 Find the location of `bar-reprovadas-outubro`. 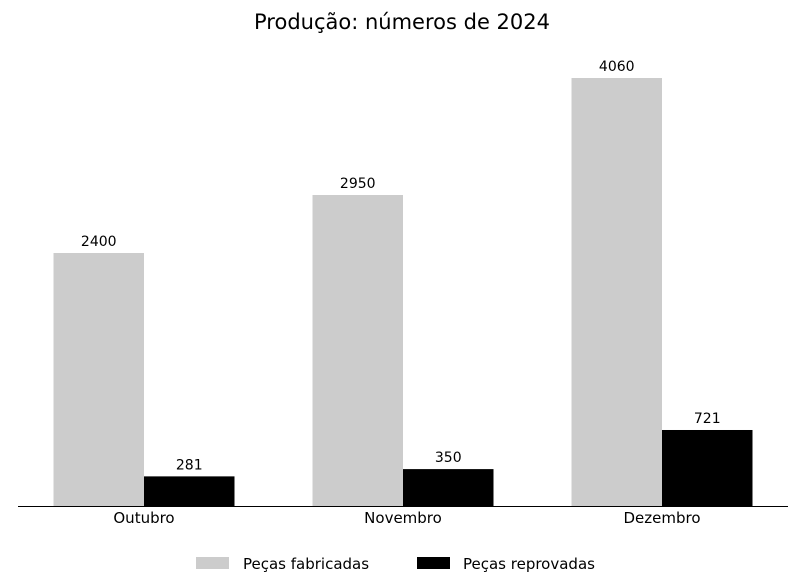

bar-reprovadas-outubro is located at coordinates (189, 491).